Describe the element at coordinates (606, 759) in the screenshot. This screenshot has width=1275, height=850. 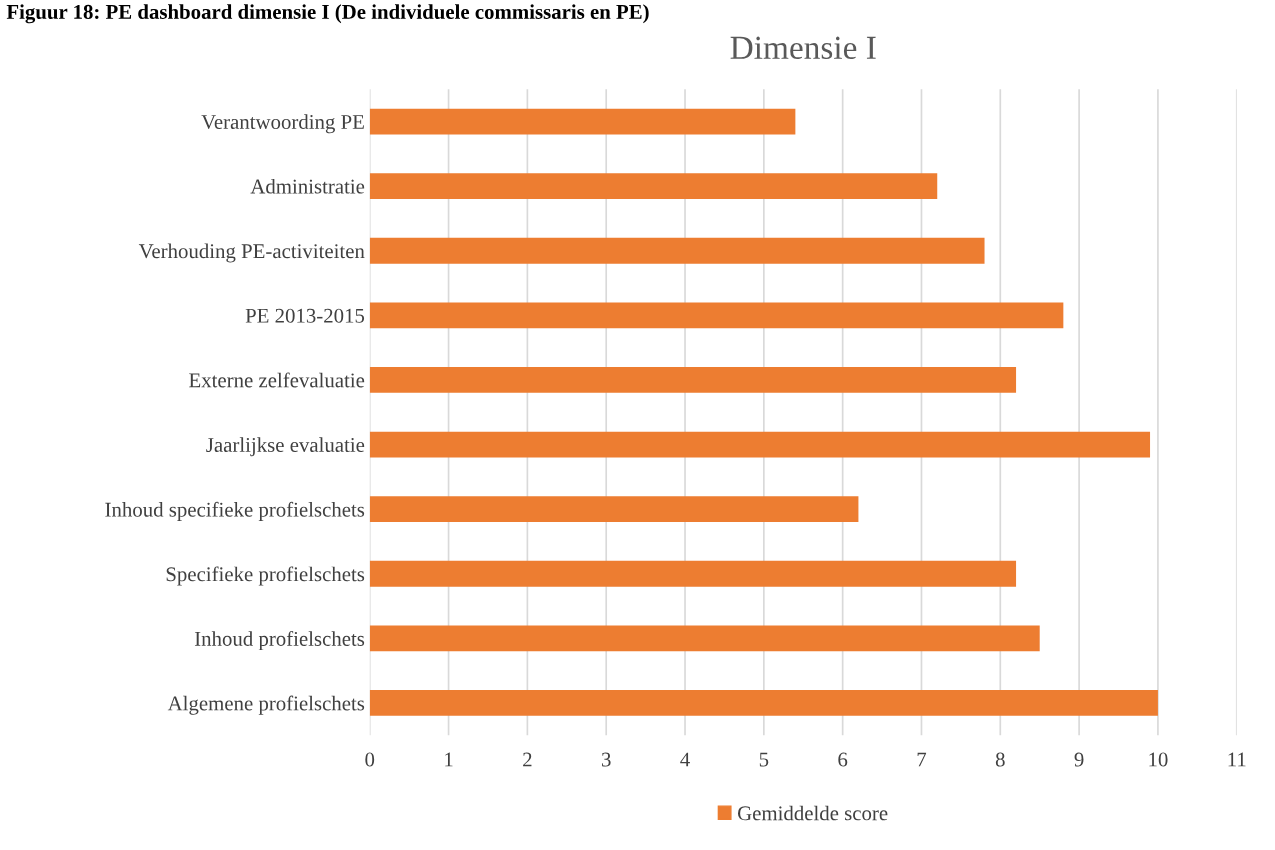
I see `x-tick-label: 3` at that location.